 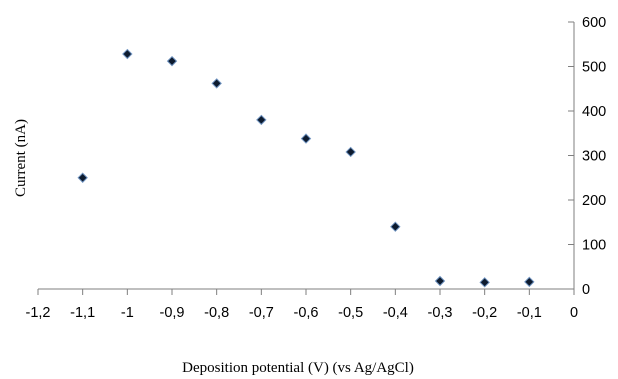 What do you see at coordinates (574, 313) in the screenshot?
I see `x-tick-label: 0` at bounding box center [574, 313].